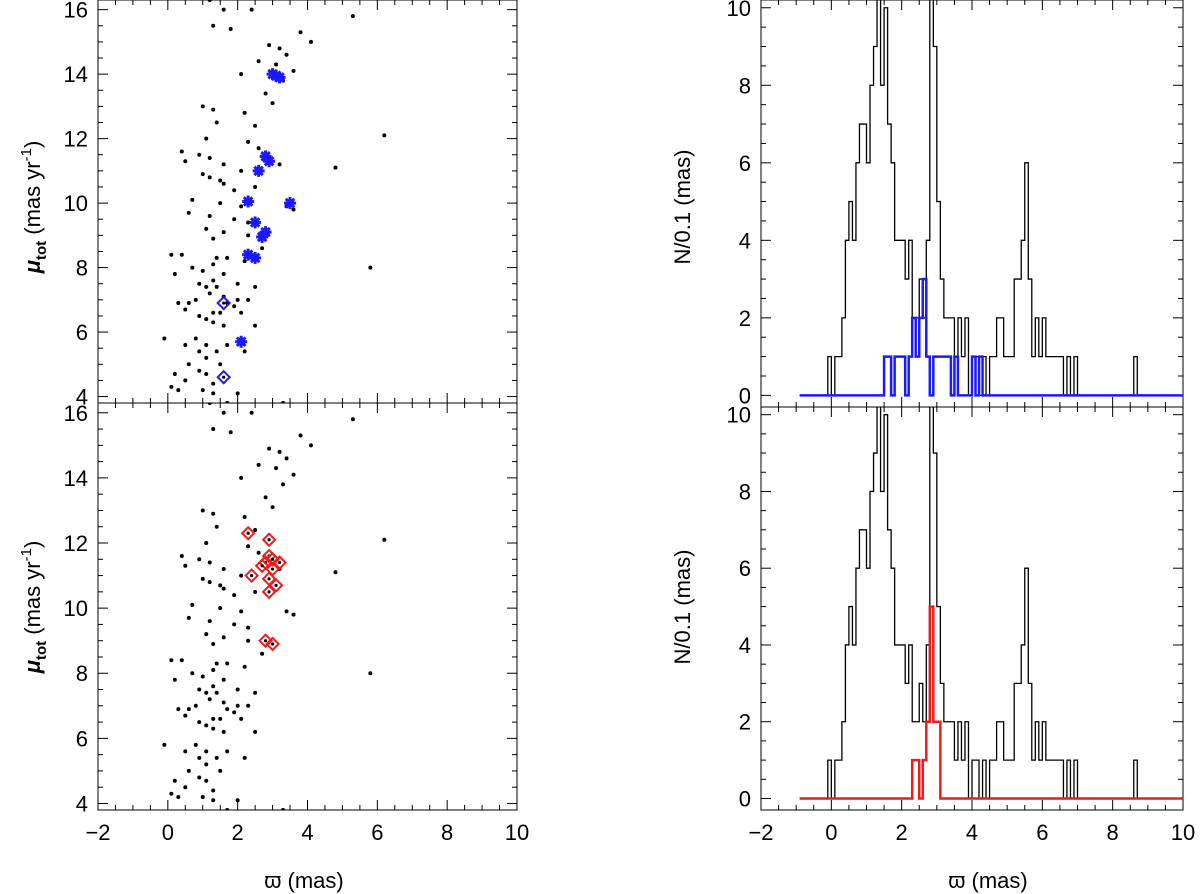 The image size is (1200, 894). I want to click on histograms-rt, so click(991, 198).